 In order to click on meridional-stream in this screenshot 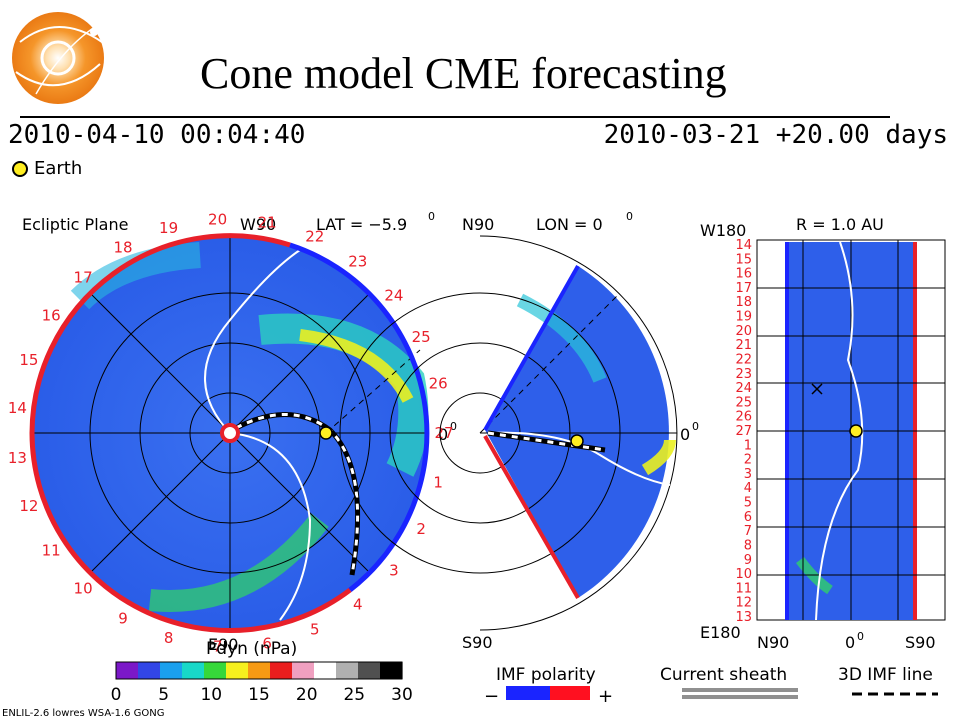, I will do `click(561, 338)`.